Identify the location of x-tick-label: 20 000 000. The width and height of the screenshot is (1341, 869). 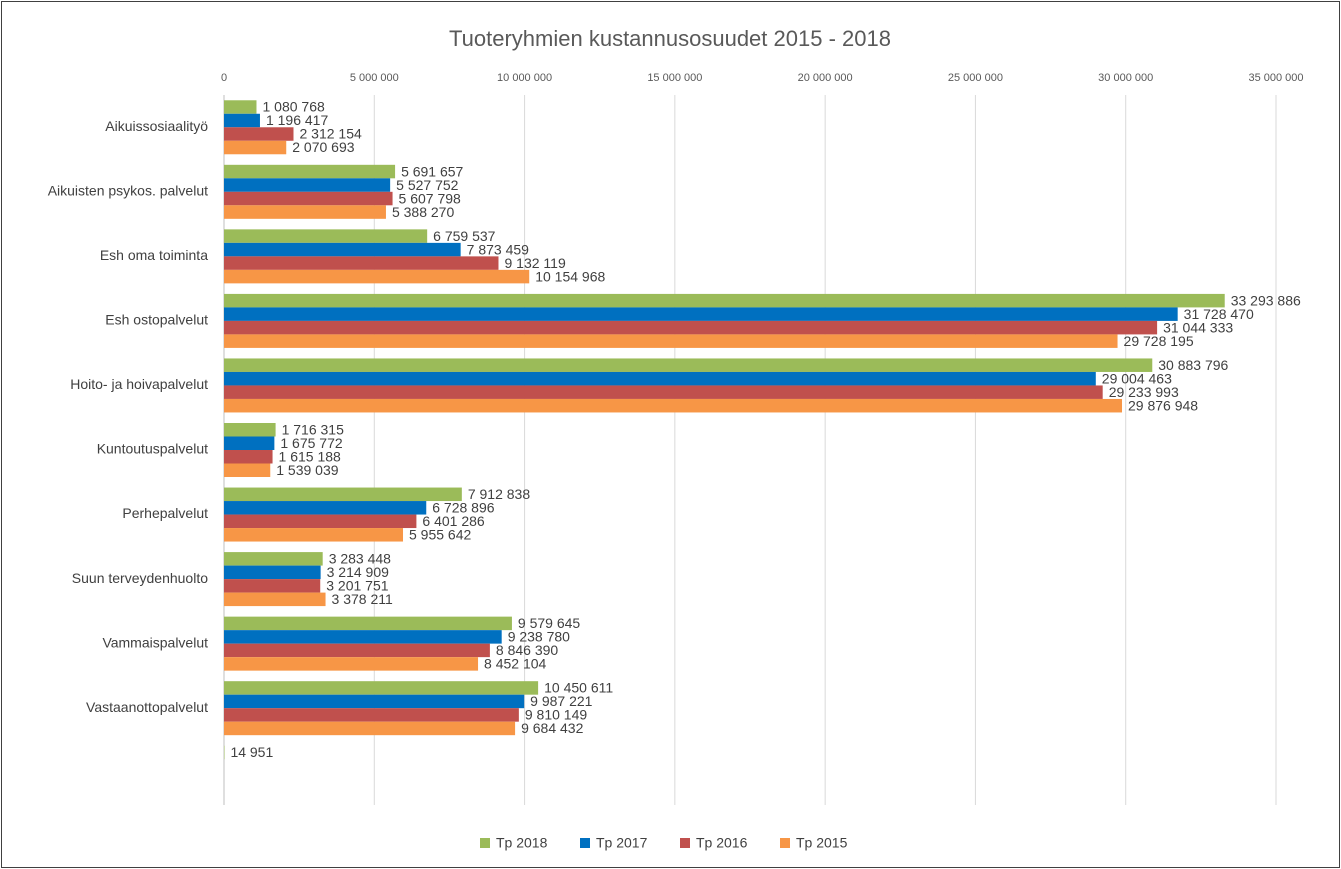
(825, 78).